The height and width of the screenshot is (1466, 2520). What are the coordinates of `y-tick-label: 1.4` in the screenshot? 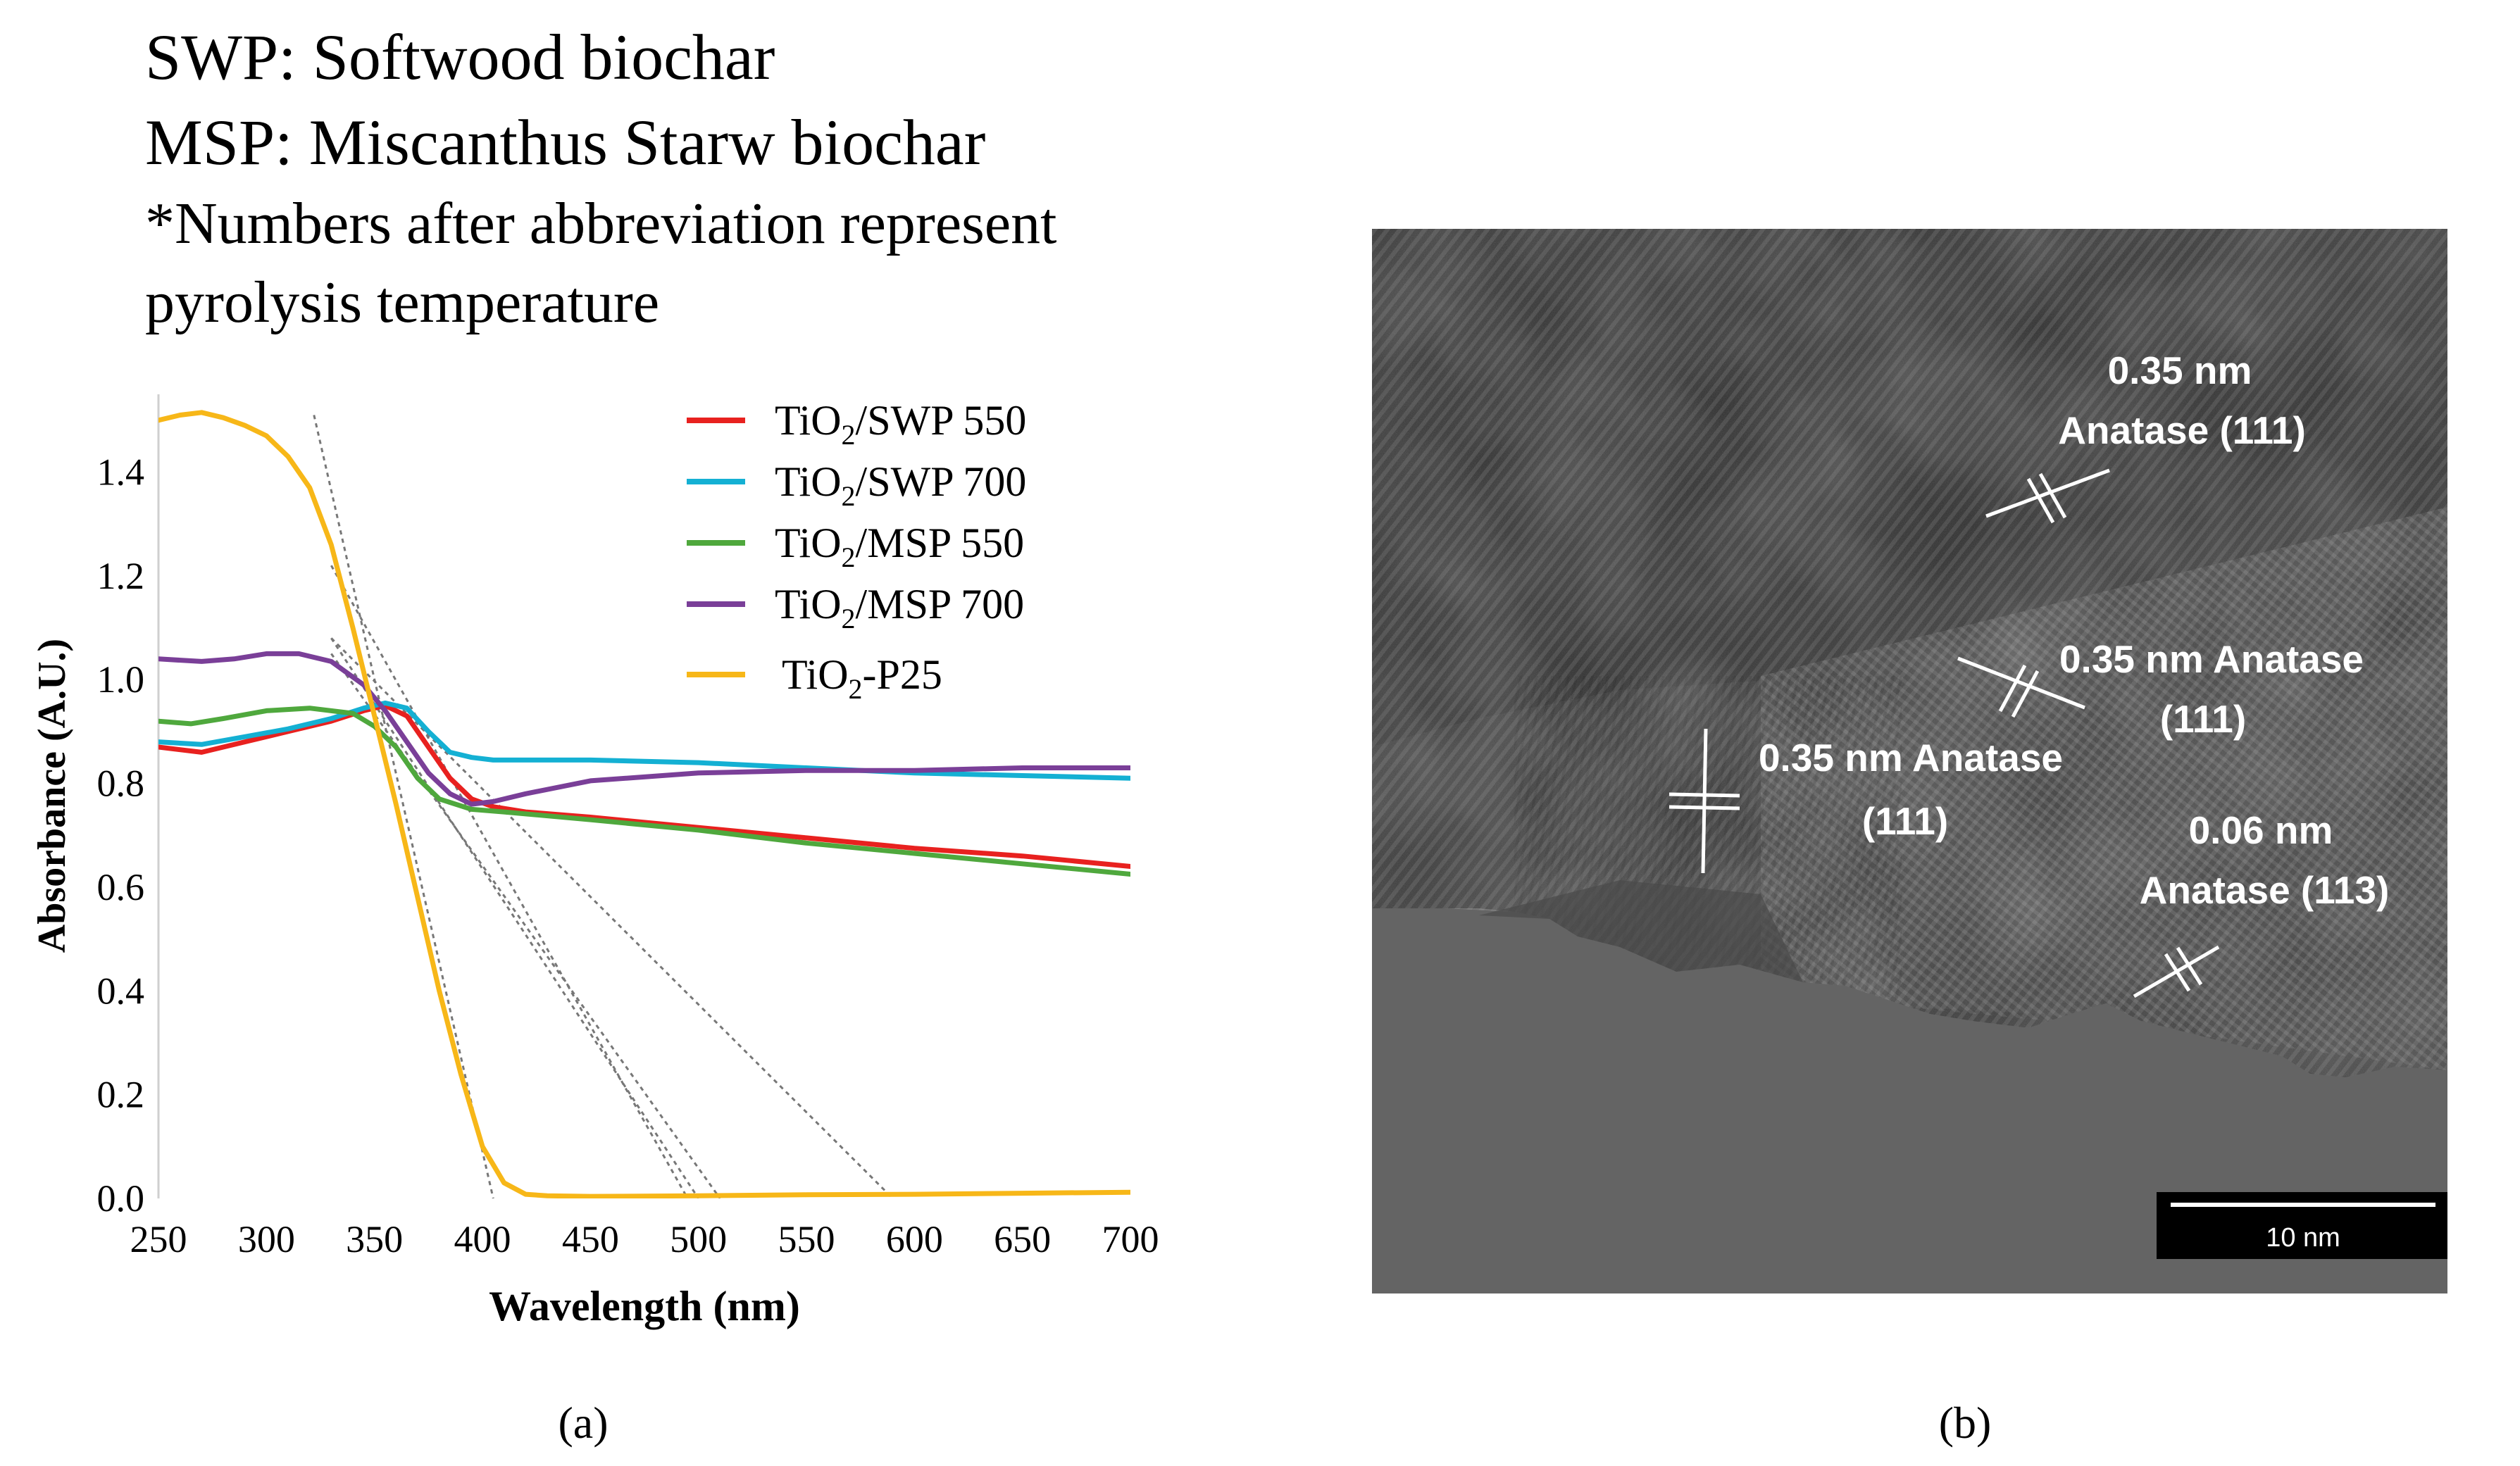 It's located at (121, 472).